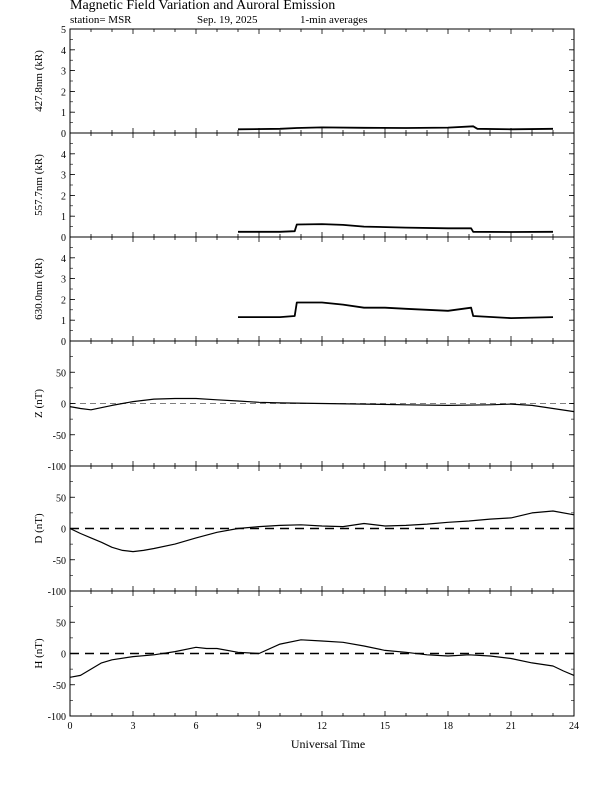  I want to click on panel-pZ: -100 -50 0 50 Z (nT), so click(304, 406).